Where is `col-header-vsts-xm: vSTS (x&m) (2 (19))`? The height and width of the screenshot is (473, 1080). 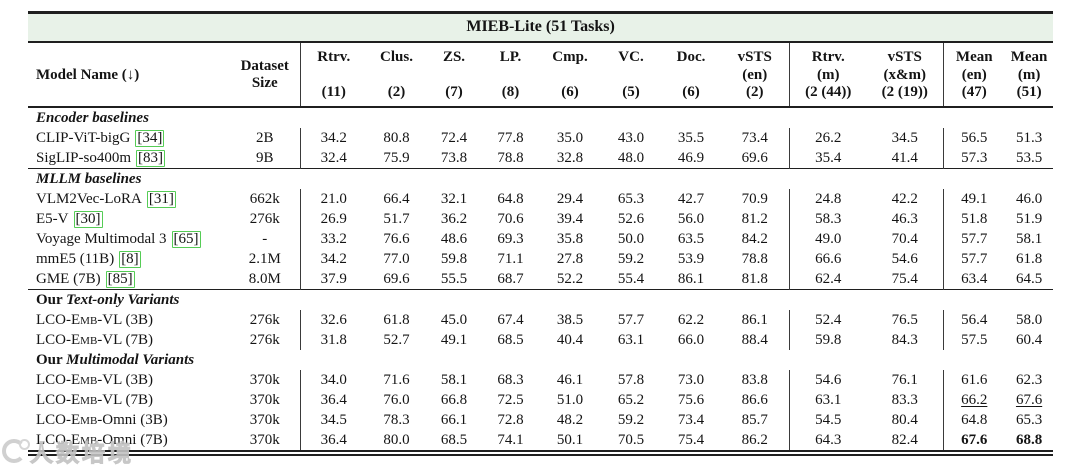
col-header-vsts-xm: vSTS (x&m) (2 (19)) is located at coordinates (905, 75).